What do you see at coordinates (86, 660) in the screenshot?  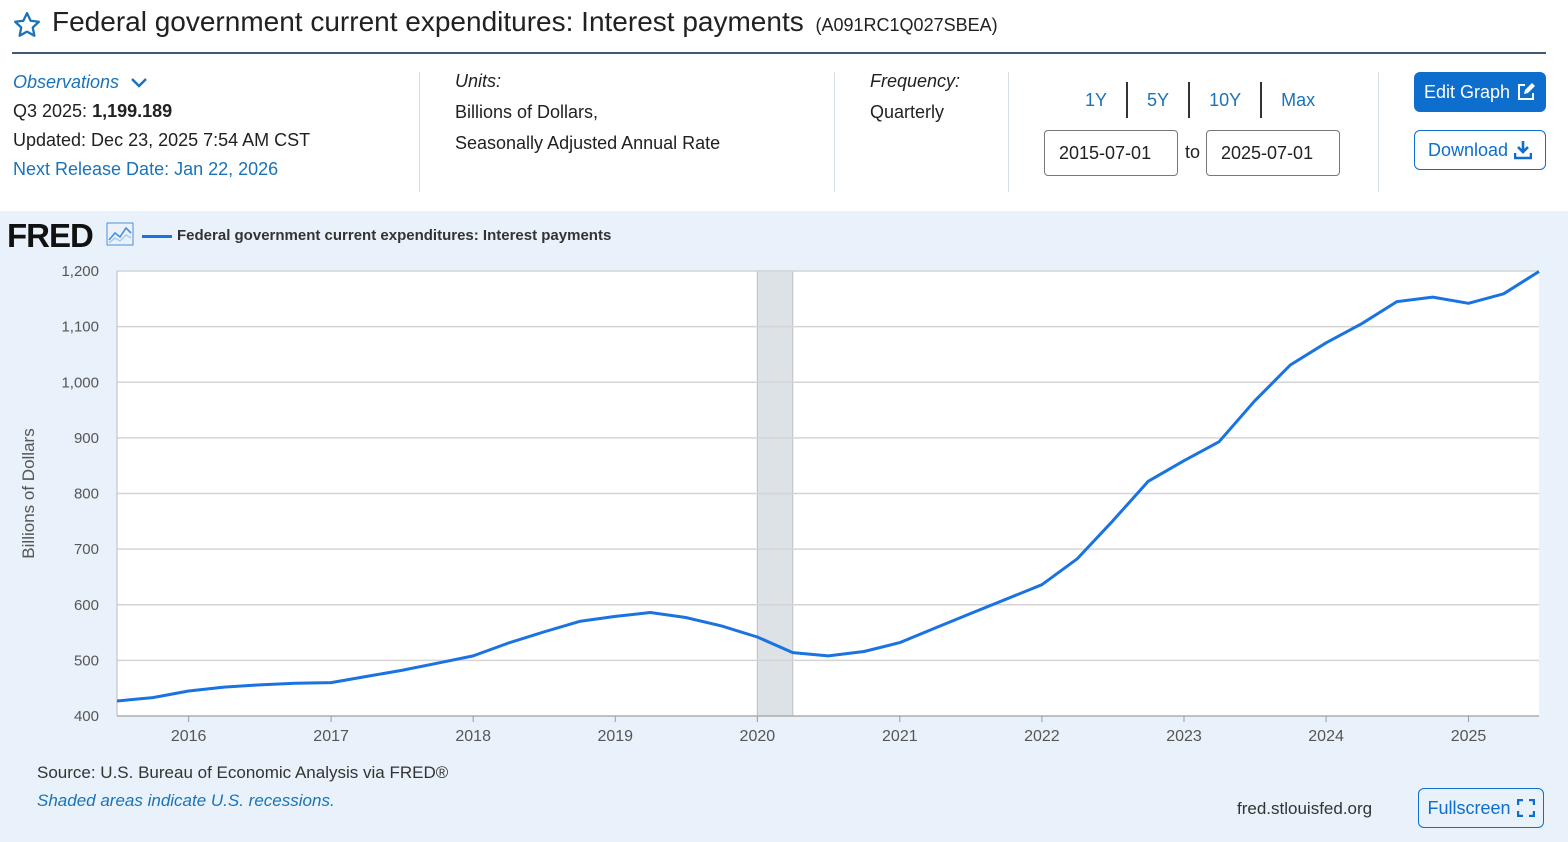 I see `y-tick-label: 500` at bounding box center [86, 660].